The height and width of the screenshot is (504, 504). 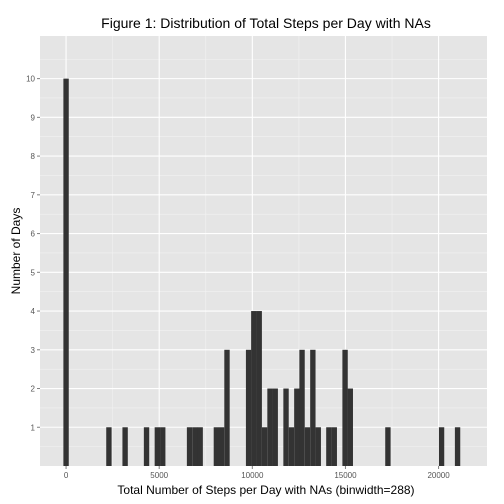 I want to click on x-axis-ticks: 0 5000 10000 15000 20000, so click(x=257, y=473).